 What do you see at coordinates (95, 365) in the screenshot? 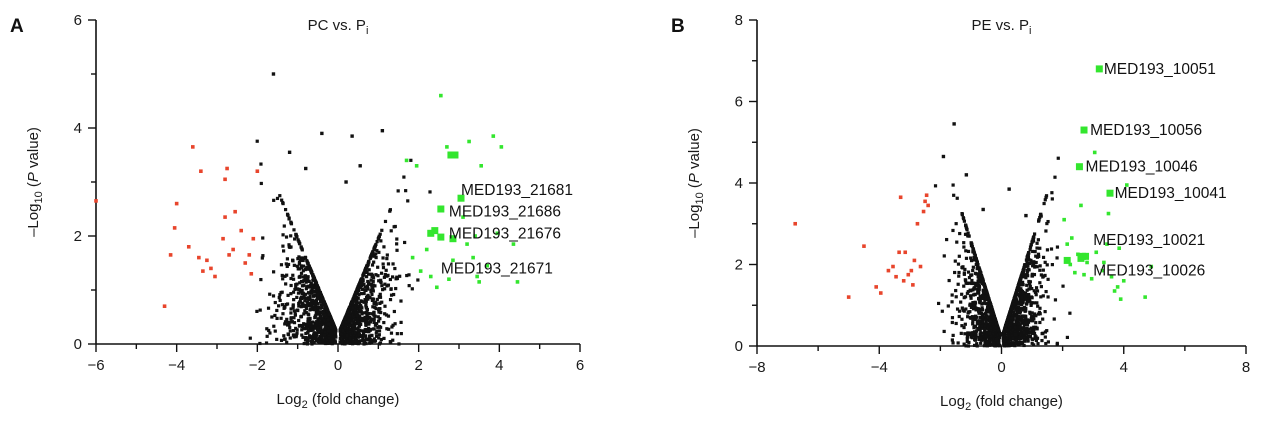
I see `x-tick-label: −6` at bounding box center [95, 365].